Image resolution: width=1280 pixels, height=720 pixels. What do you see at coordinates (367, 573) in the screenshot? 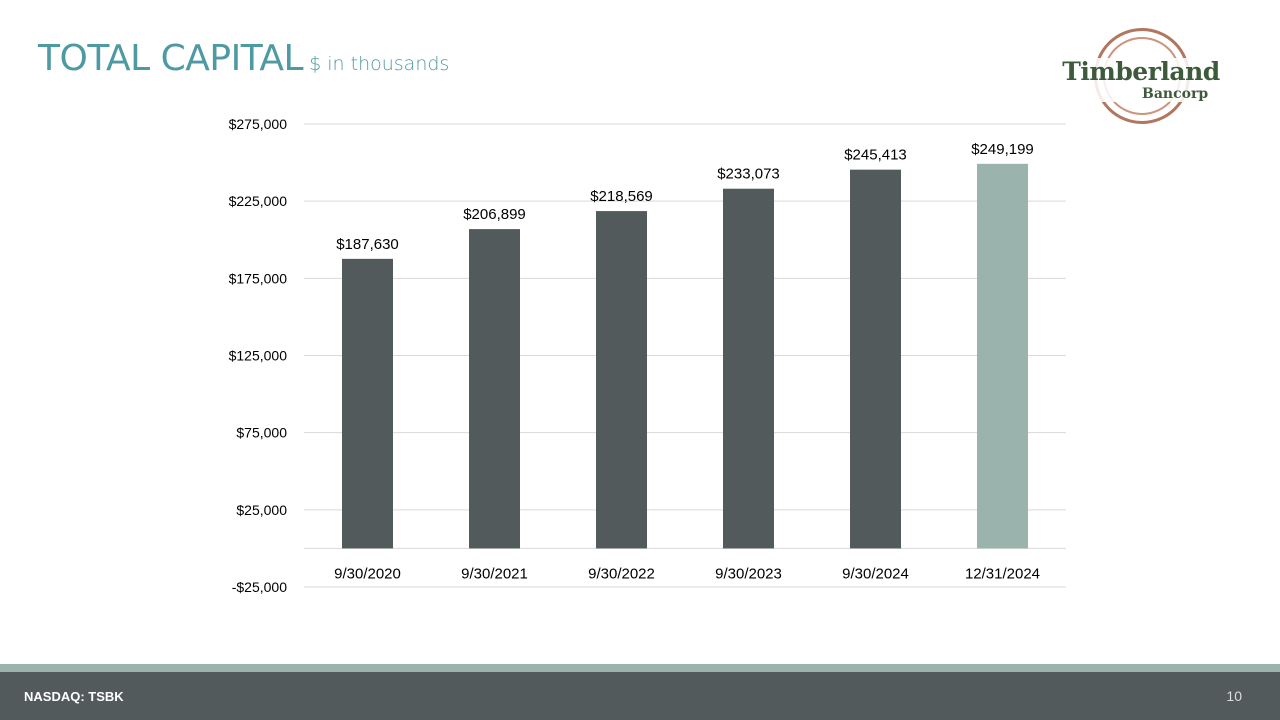
I see `x-tick-label: 9/30/2020` at bounding box center [367, 573].